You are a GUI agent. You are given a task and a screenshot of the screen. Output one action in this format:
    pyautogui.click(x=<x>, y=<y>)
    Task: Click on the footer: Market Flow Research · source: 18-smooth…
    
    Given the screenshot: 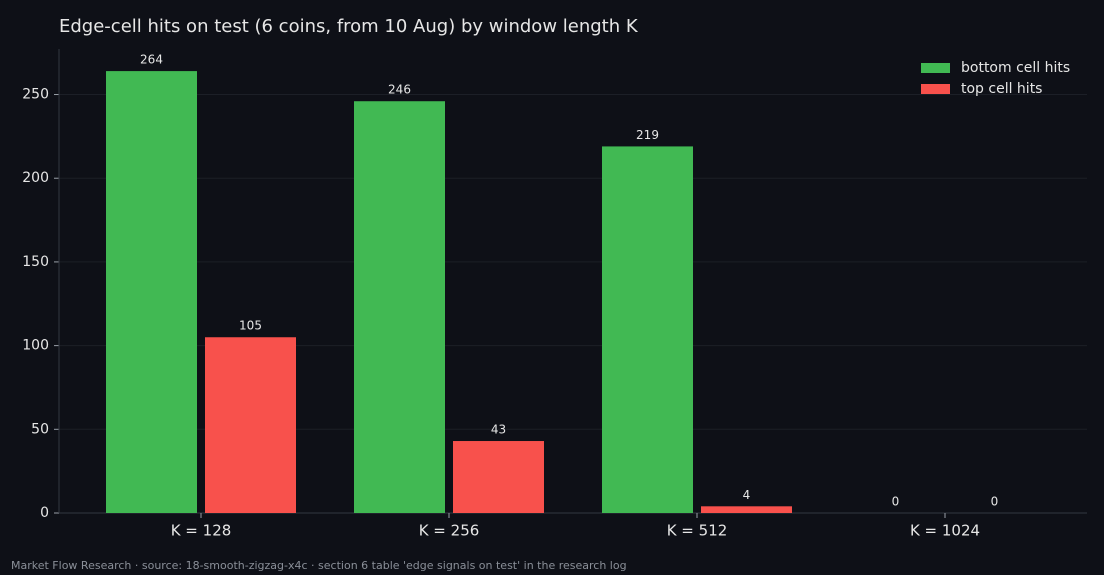 What is the action you would take?
    pyautogui.click(x=319, y=565)
    